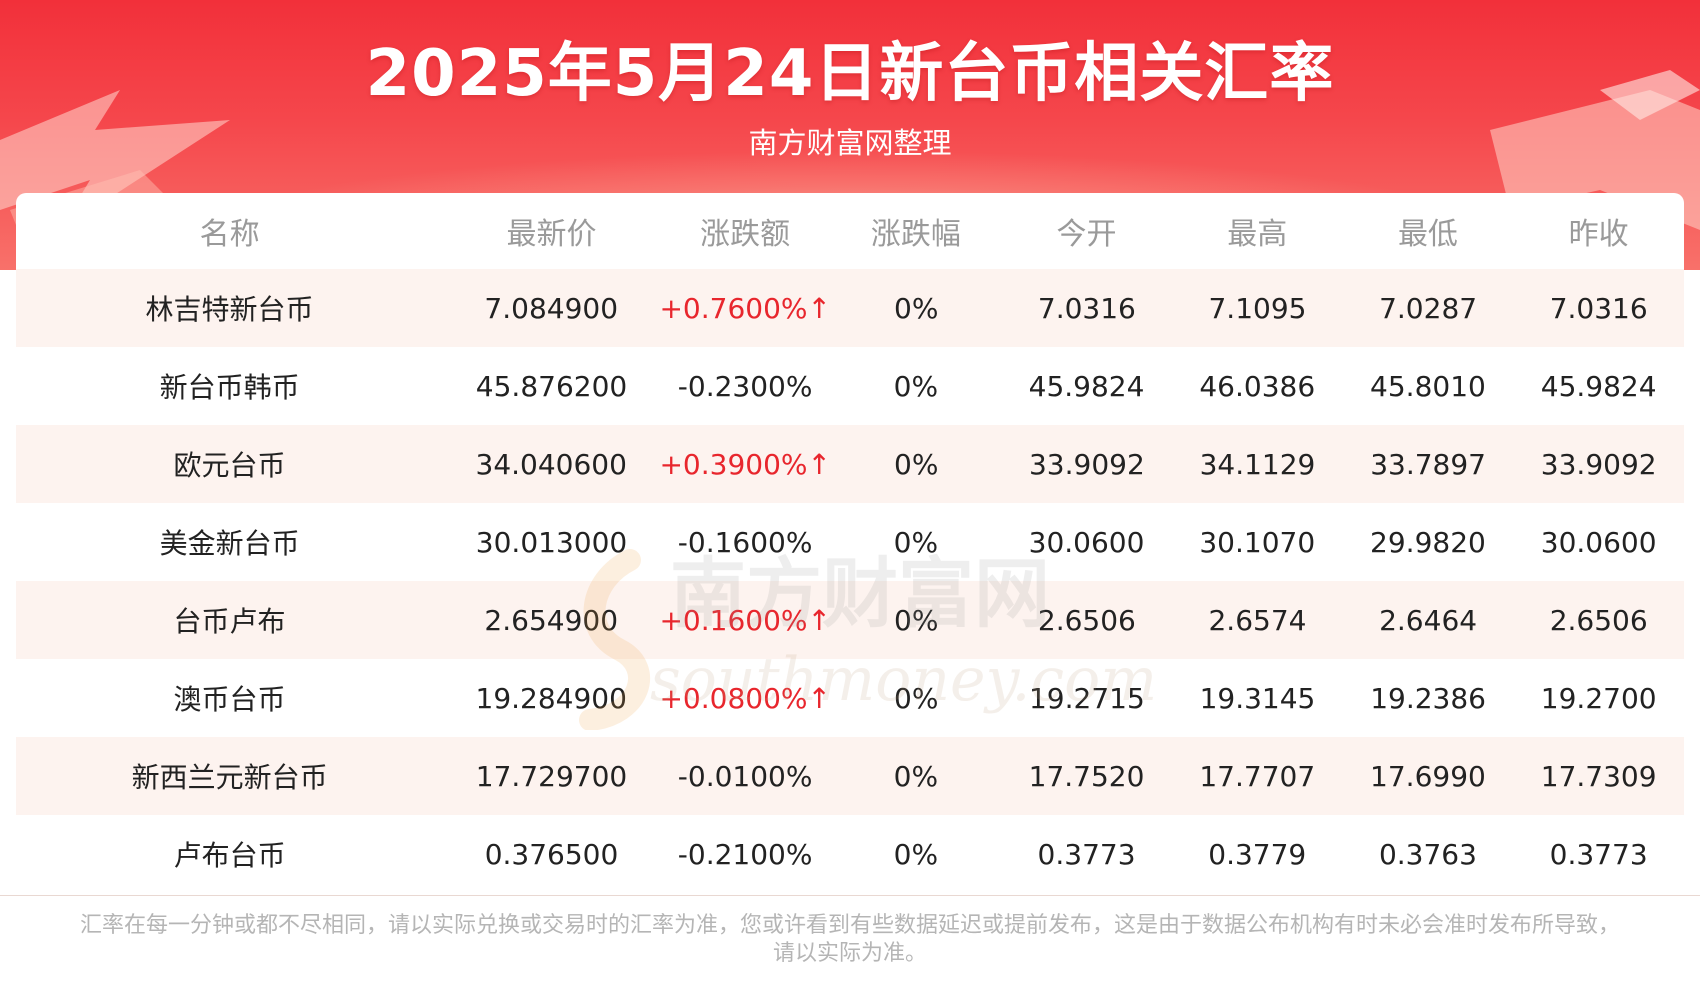  What do you see at coordinates (1428, 542) in the screenshot?
I see `low-price: 29.9820` at bounding box center [1428, 542].